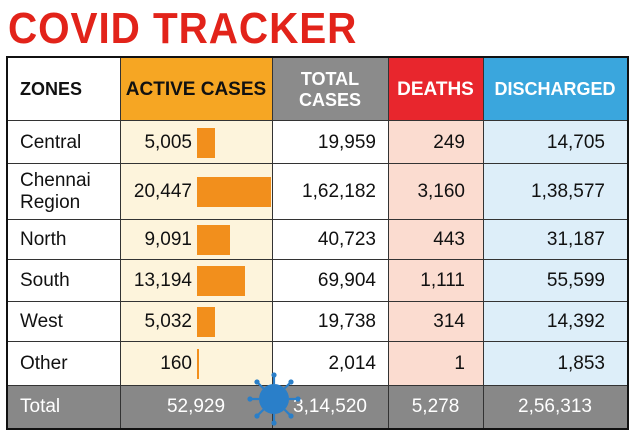  I want to click on deaths-value: 1, so click(435, 364).